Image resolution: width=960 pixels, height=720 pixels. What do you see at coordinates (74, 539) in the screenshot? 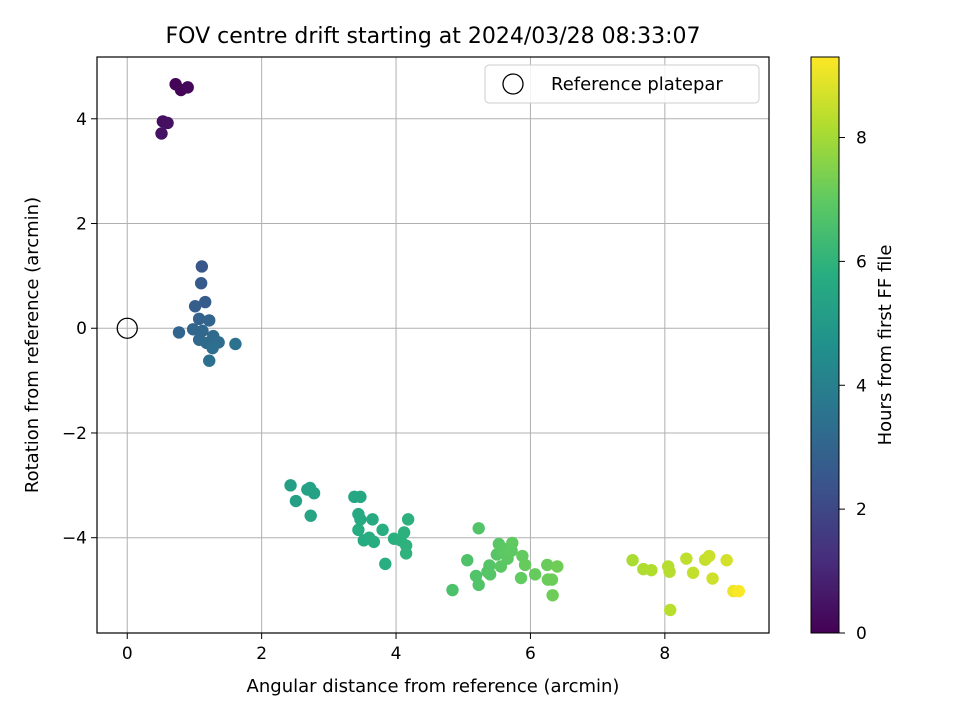
I see `y-tick-label: −4` at bounding box center [74, 539].